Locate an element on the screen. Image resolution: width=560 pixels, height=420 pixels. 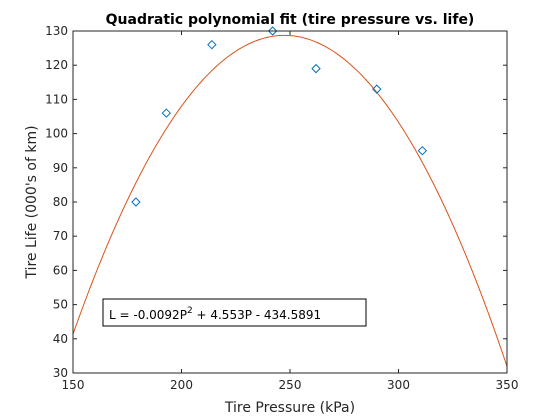
y-tick-label: 100 is located at coordinates (56, 134).